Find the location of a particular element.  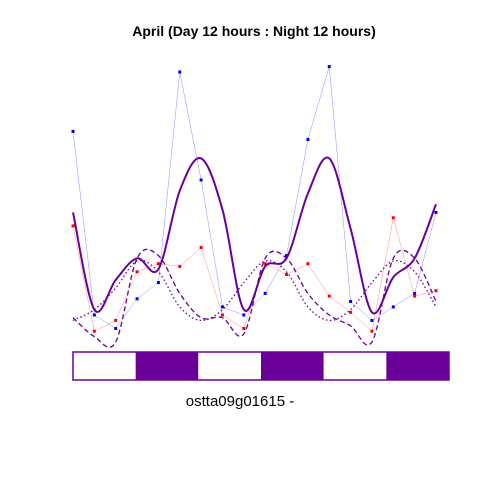

series-4-curve is located at coordinates (254, 290).